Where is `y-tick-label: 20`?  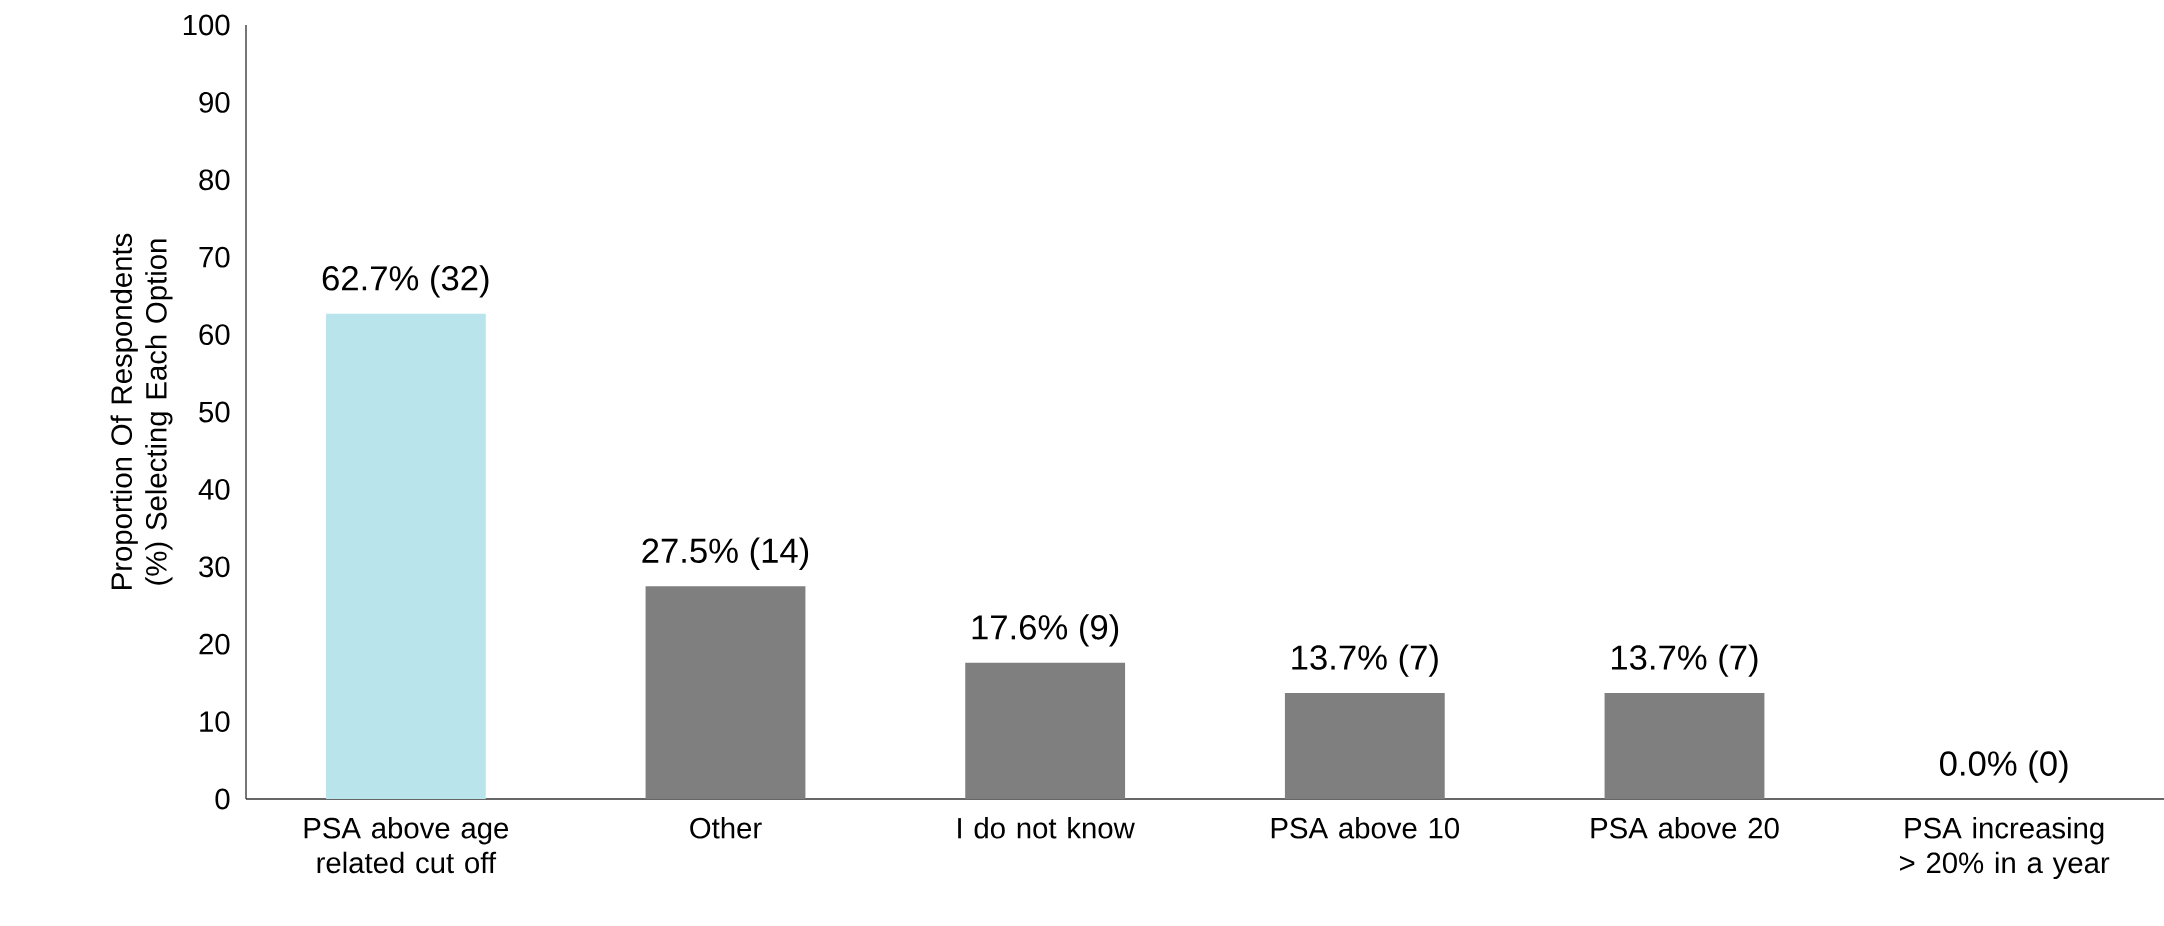 y-tick-label: 20 is located at coordinates (214, 644).